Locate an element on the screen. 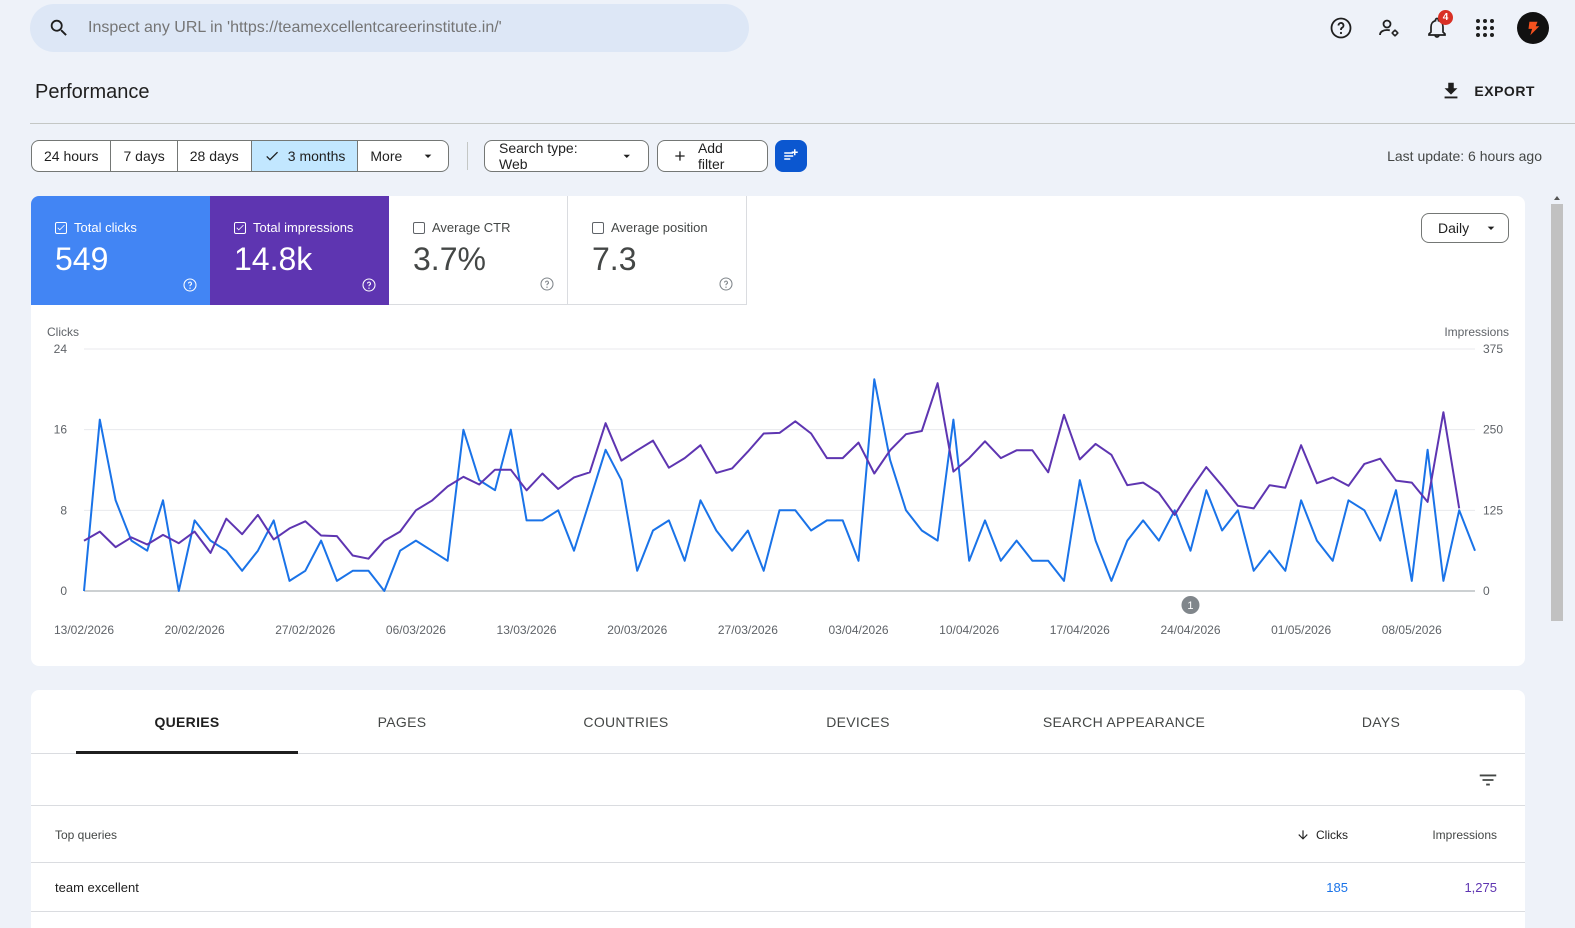 Image resolution: width=1575 pixels, height=928 pixels. last-update-text: Last update: 6 hours ago is located at coordinates (1464, 156).